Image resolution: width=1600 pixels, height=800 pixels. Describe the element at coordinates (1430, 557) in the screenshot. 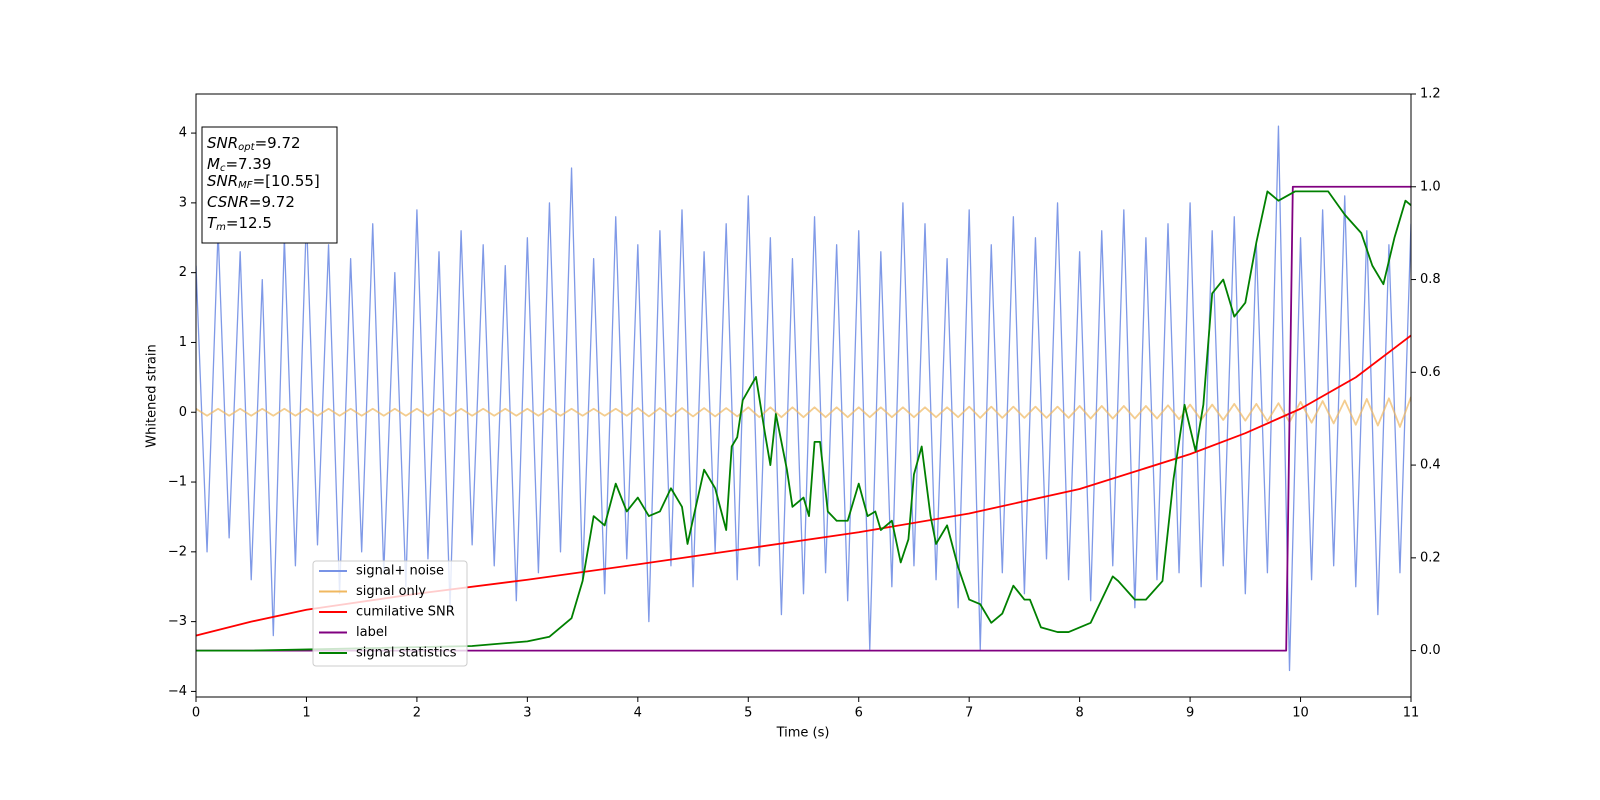

I see `y2-tick-label: 0.2` at that location.